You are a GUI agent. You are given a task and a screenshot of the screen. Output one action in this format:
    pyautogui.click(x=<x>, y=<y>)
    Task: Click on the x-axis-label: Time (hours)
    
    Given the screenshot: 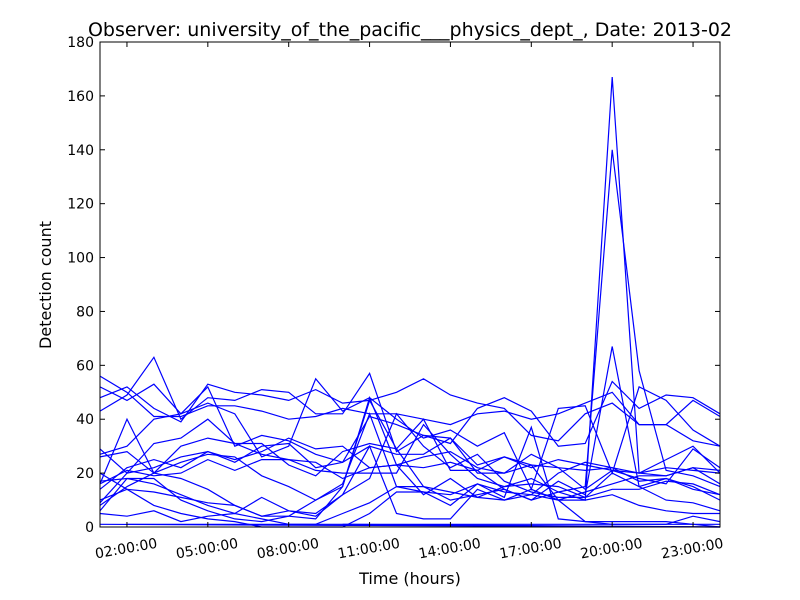 What is the action you would take?
    pyautogui.click(x=409, y=578)
    